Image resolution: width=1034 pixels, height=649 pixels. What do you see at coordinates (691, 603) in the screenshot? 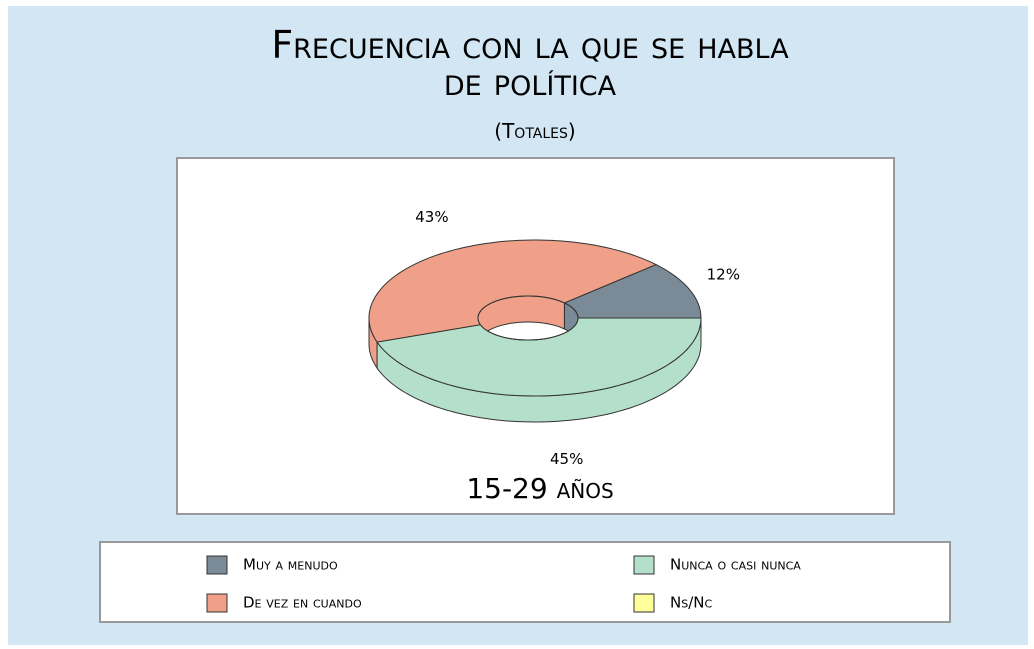
I see `legend-label: Ns/Nc` at bounding box center [691, 603].